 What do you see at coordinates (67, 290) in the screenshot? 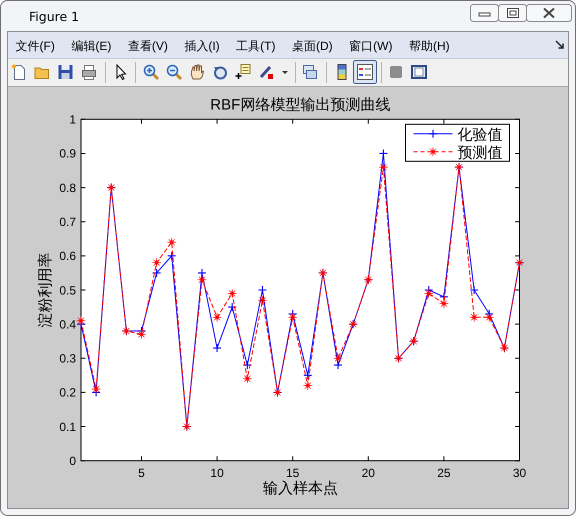
I see `y-tick-label: 0.5` at bounding box center [67, 290].